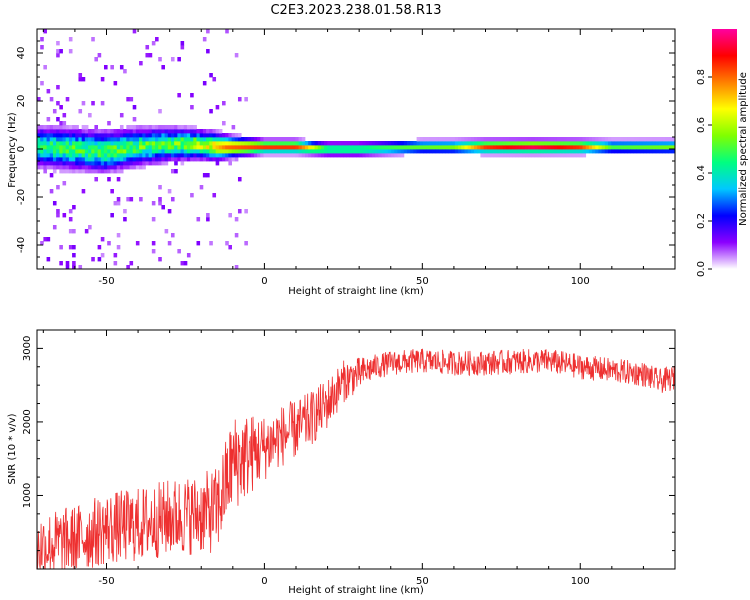 This screenshot has width=750, height=600. I want to click on colorbar-tick-label: 0.4, so click(701, 173).